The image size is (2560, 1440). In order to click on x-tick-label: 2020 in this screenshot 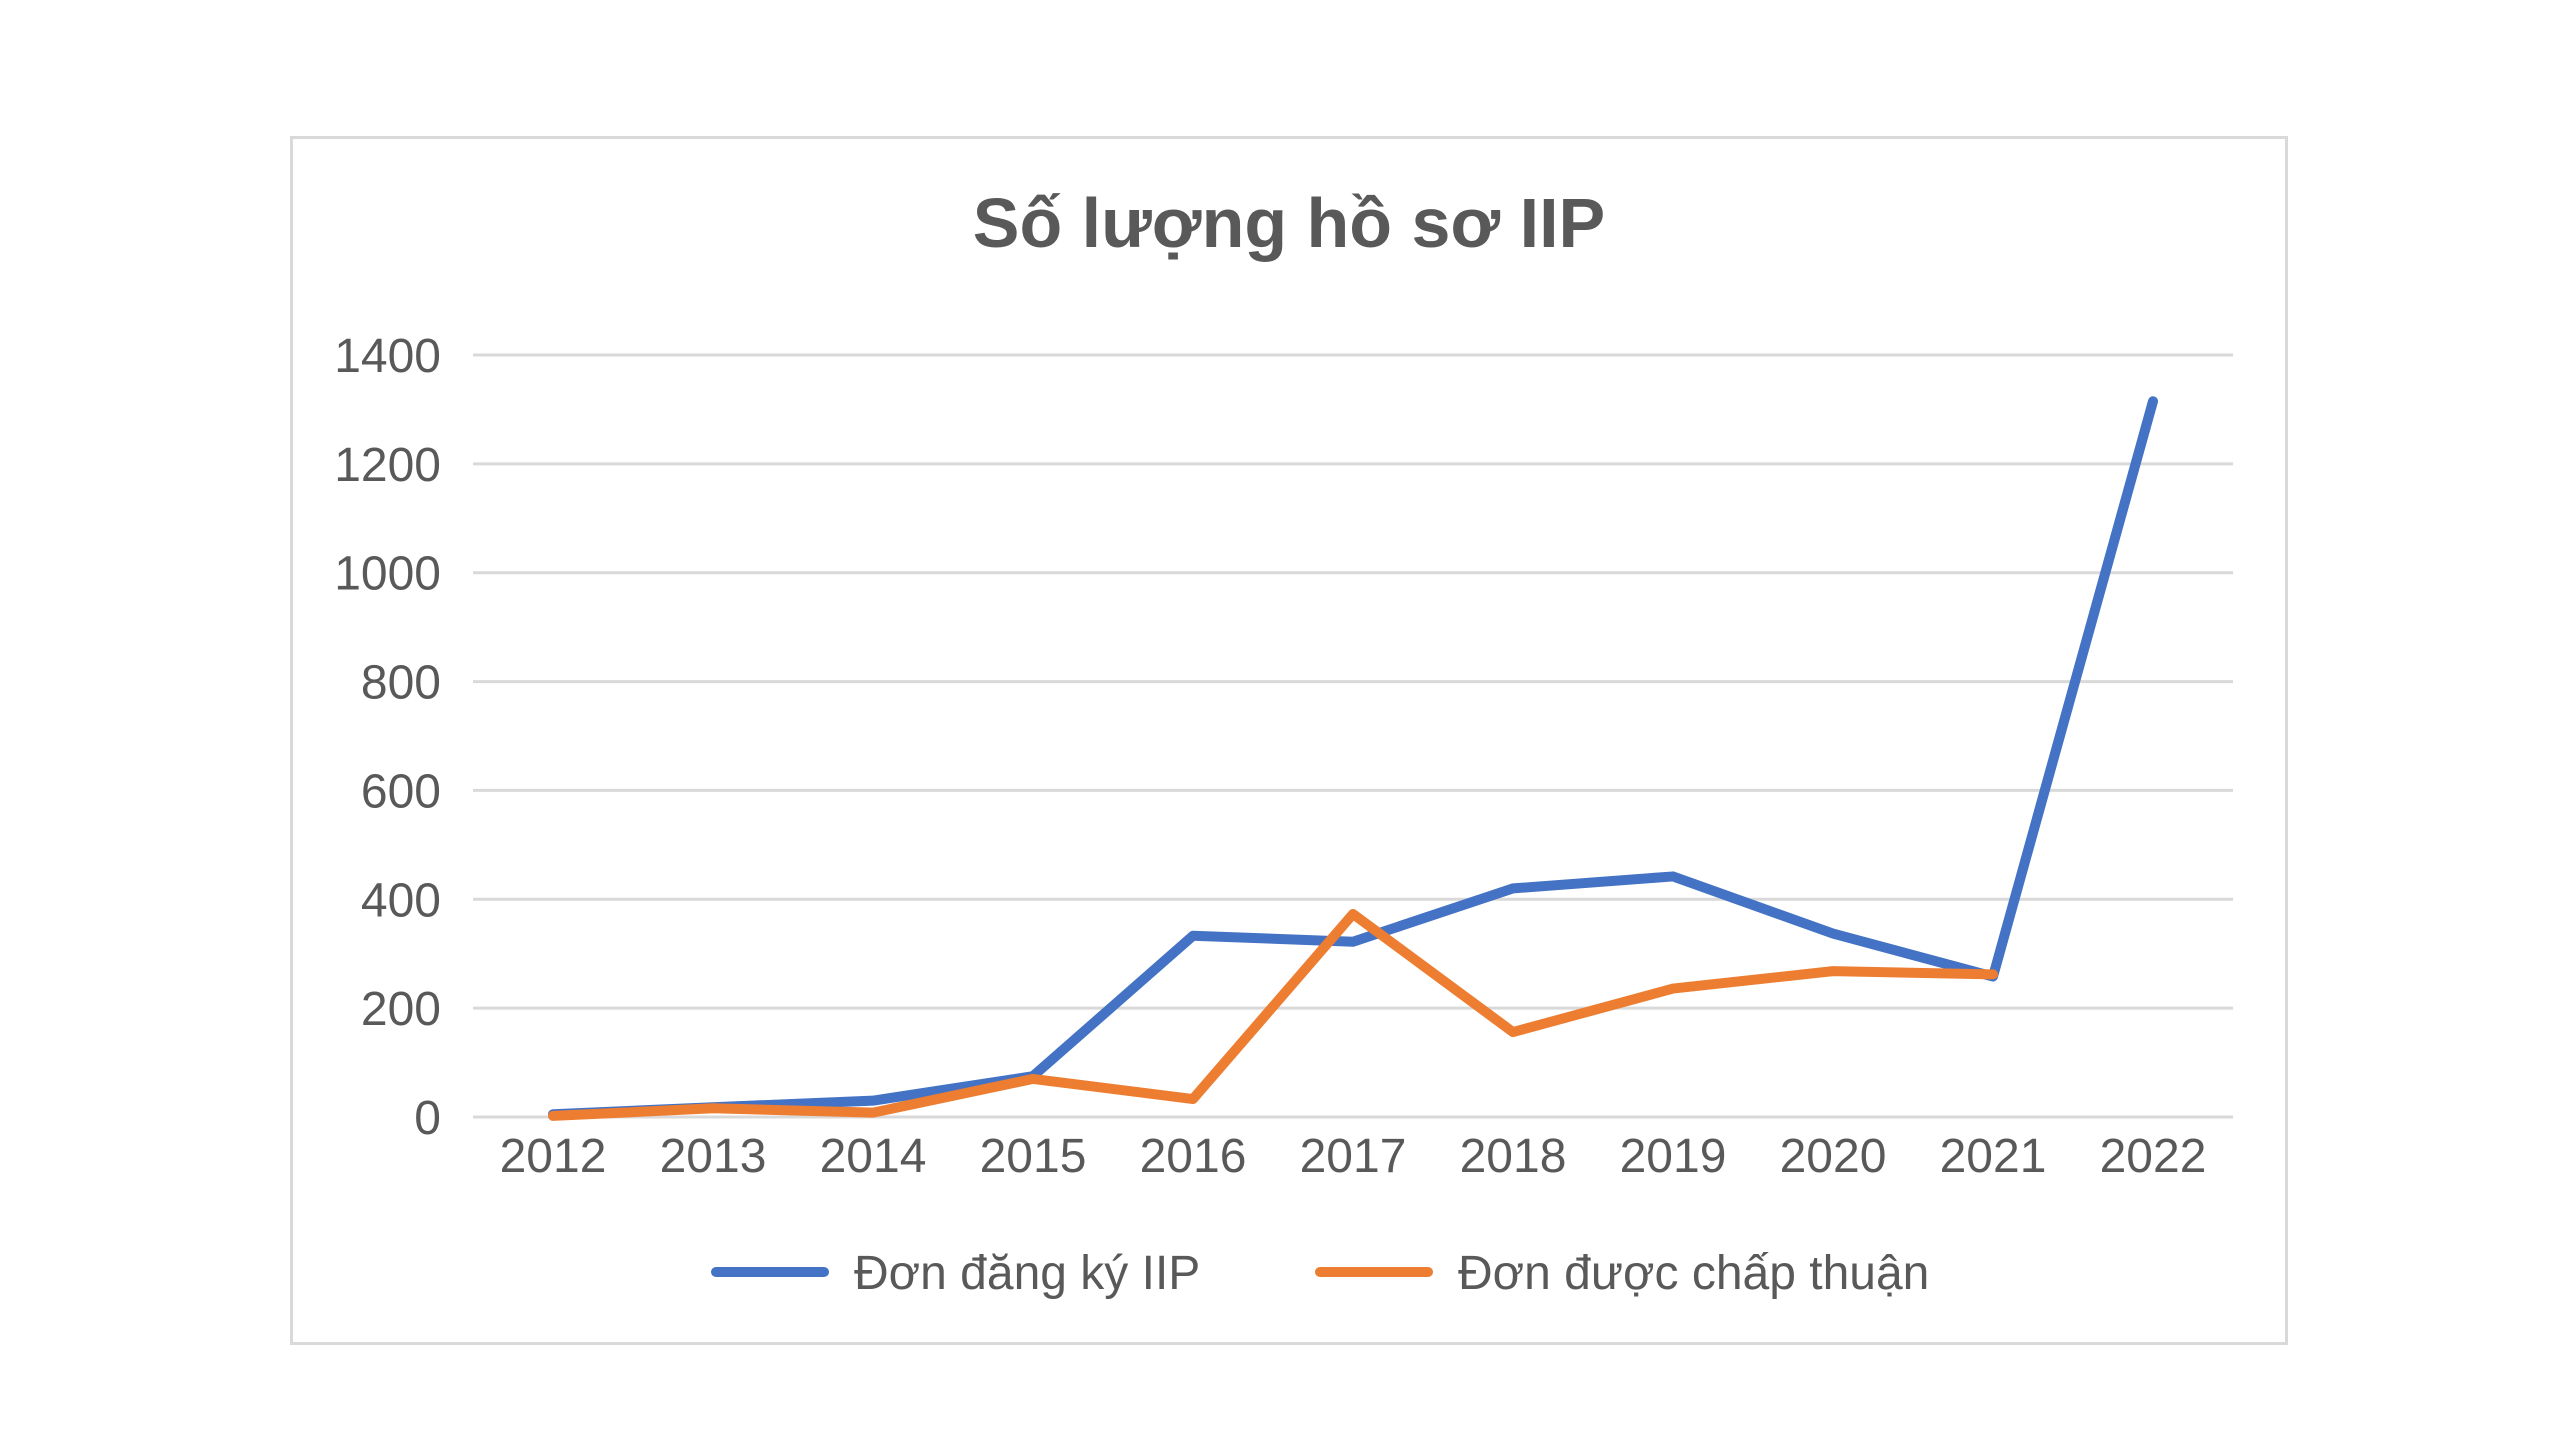, I will do `click(1833, 1156)`.